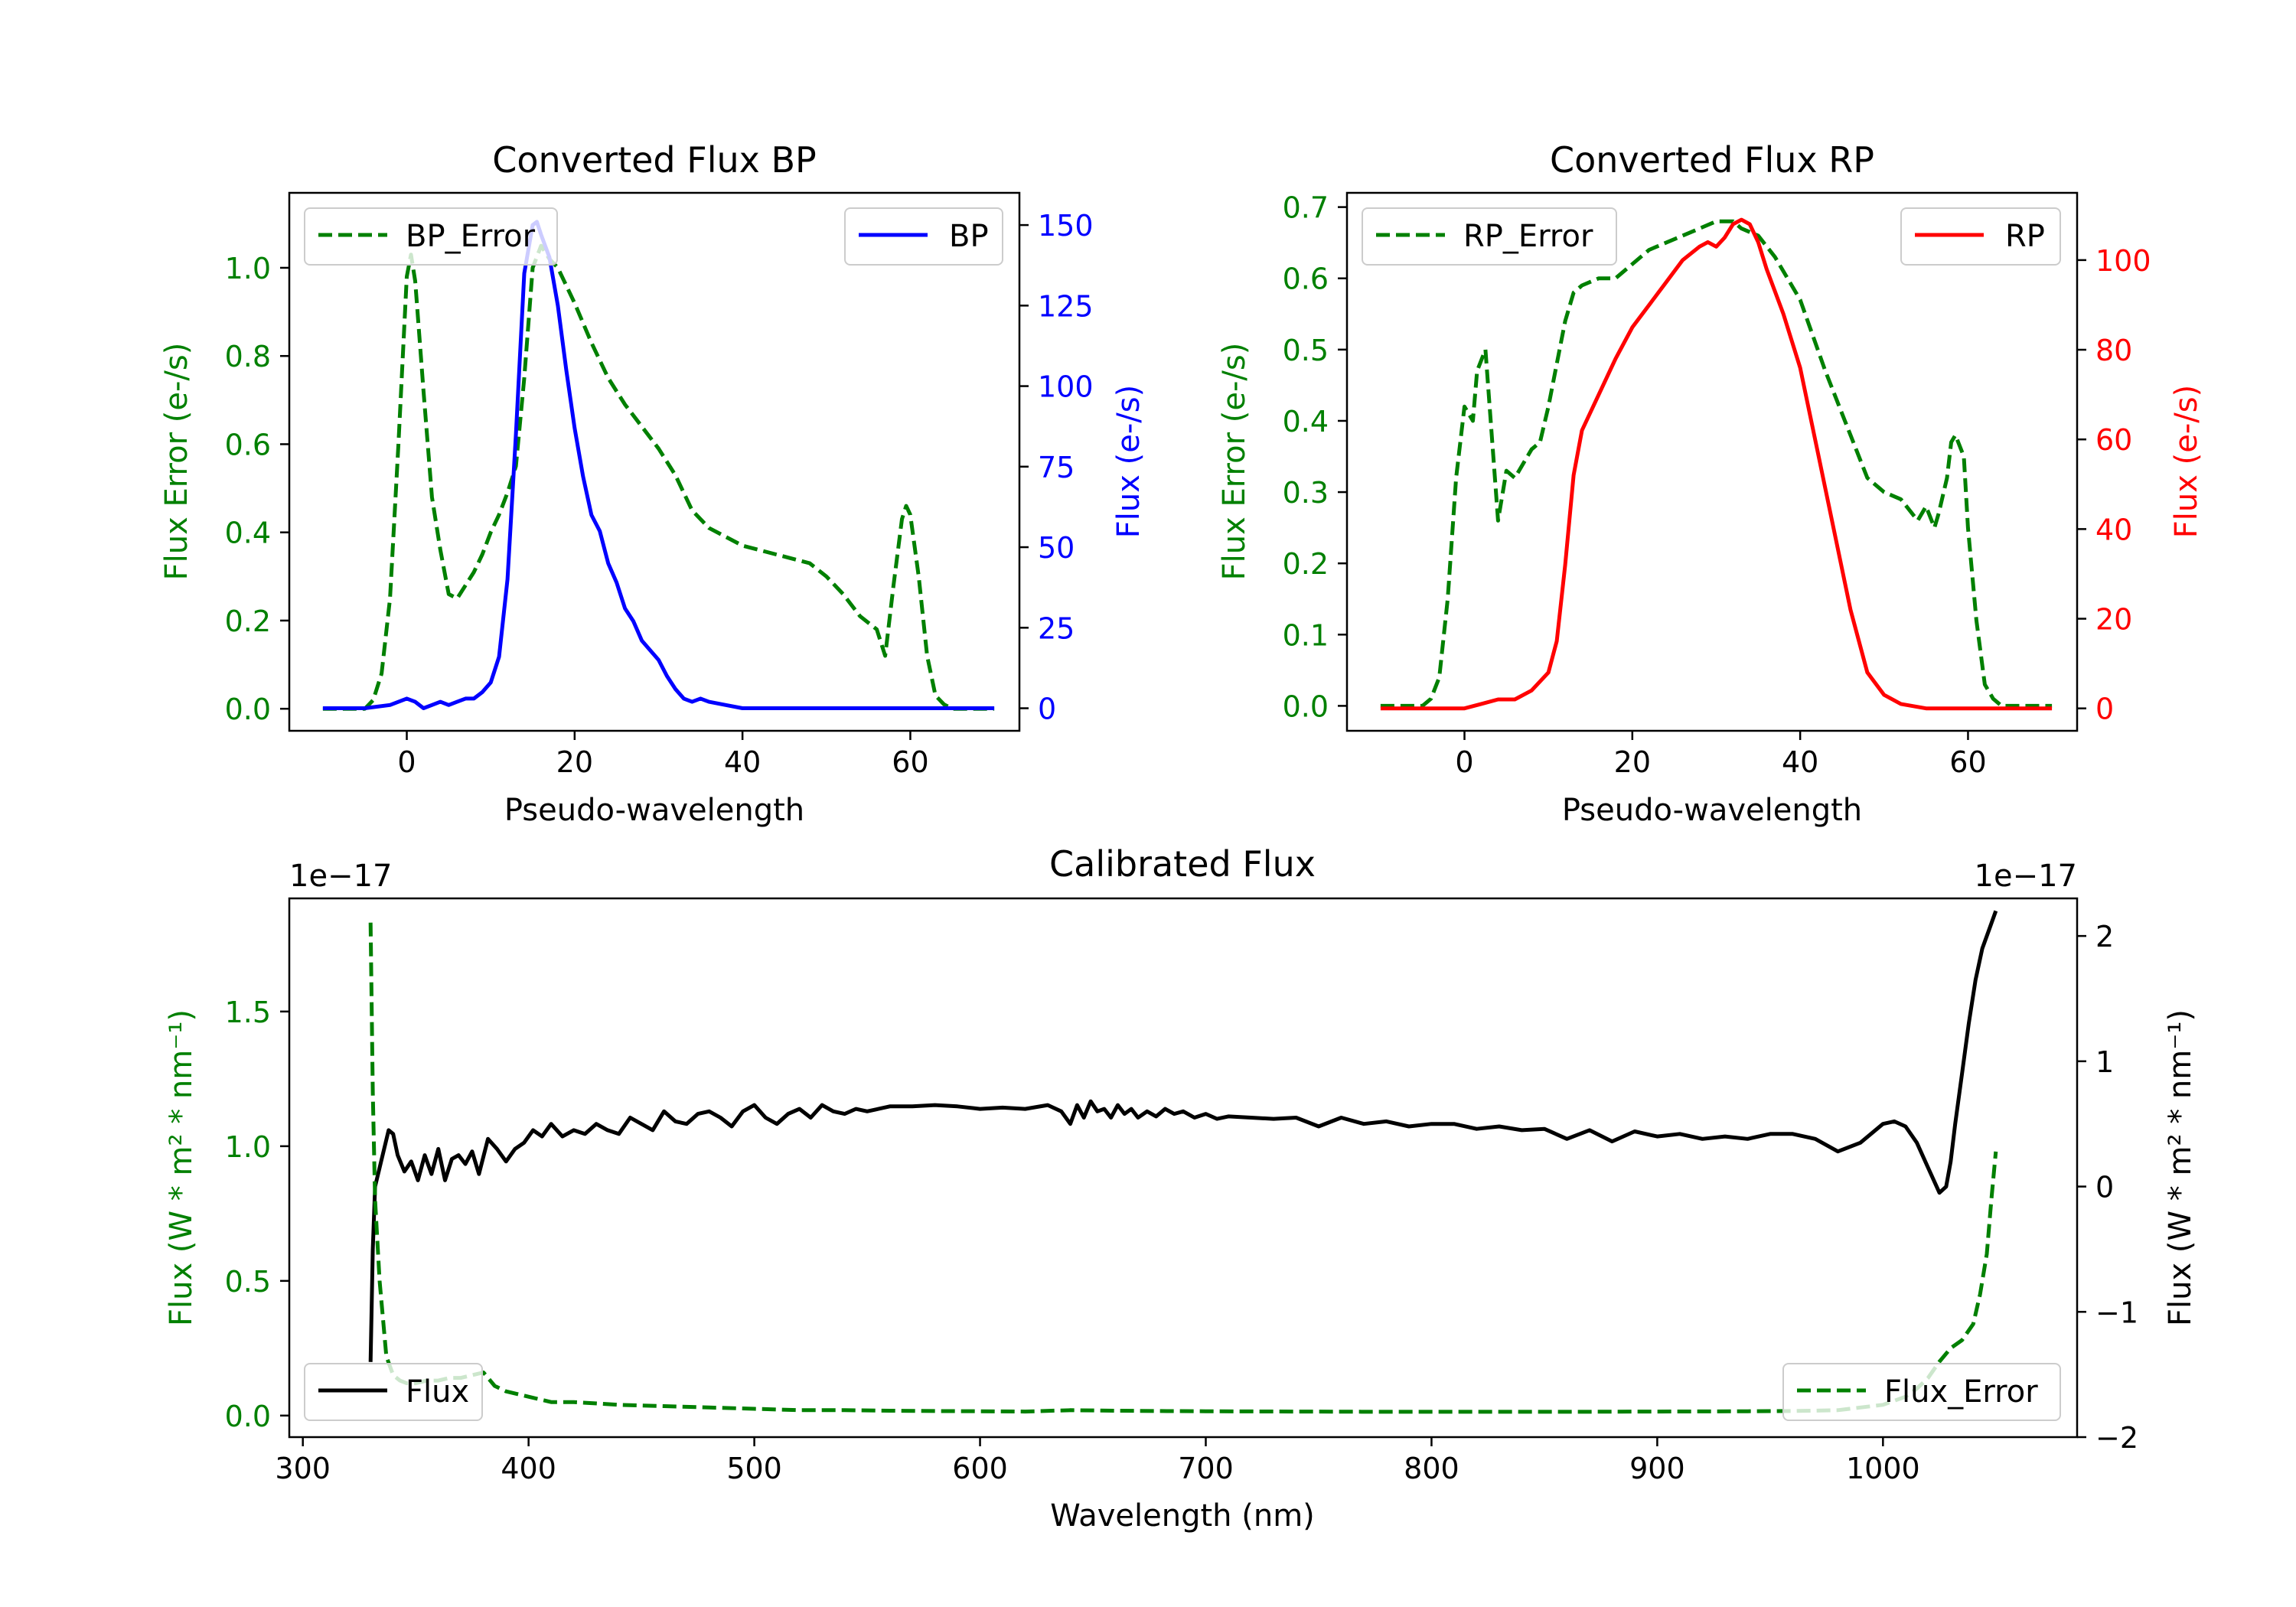 The height and width of the screenshot is (1607, 2296). I want to click on rp-x-tick-label: 60, so click(1967, 762).